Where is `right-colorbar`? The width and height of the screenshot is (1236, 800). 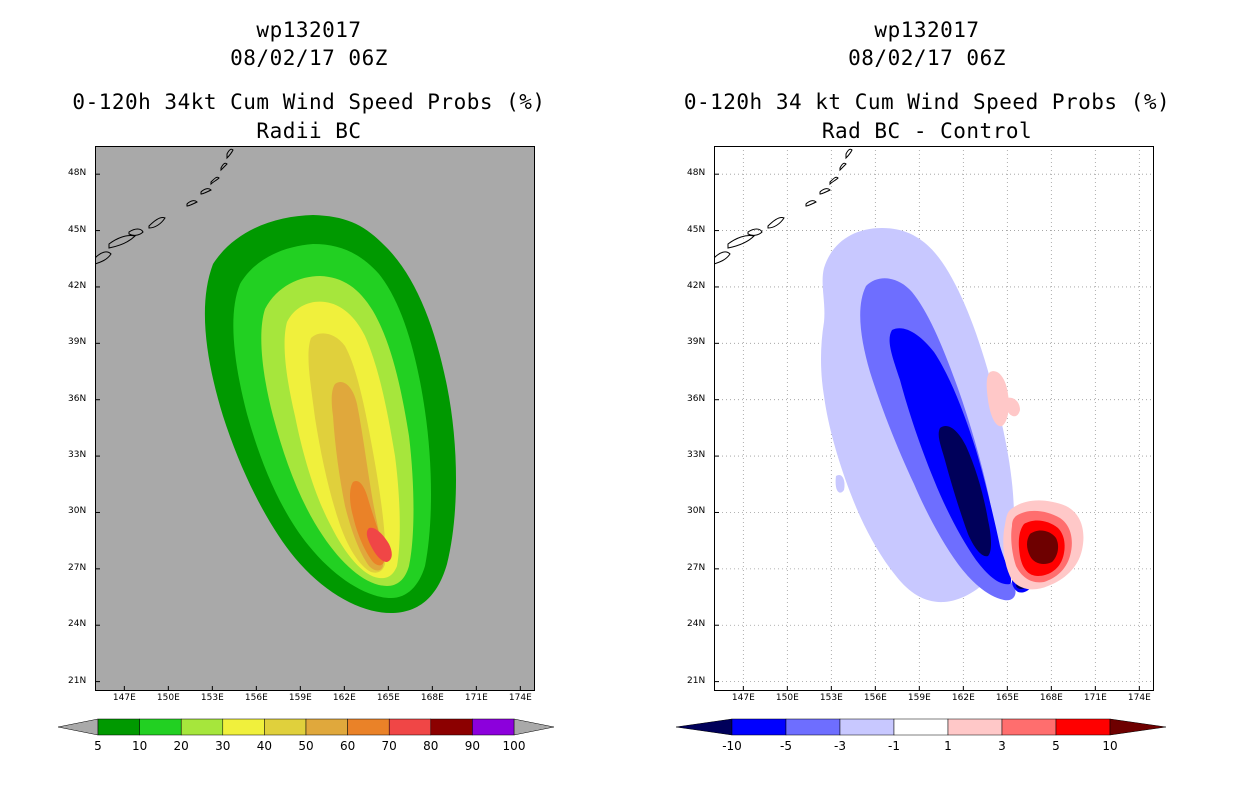 right-colorbar is located at coordinates (923, 729).